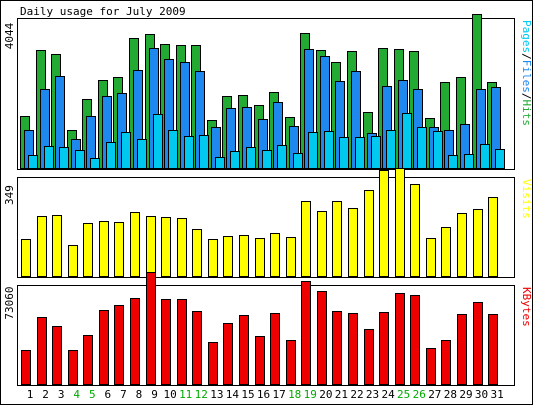 The height and width of the screenshot is (405, 533). Describe the element at coordinates (201, 394) in the screenshot. I see `x-tick-label-day-12: 12` at that location.